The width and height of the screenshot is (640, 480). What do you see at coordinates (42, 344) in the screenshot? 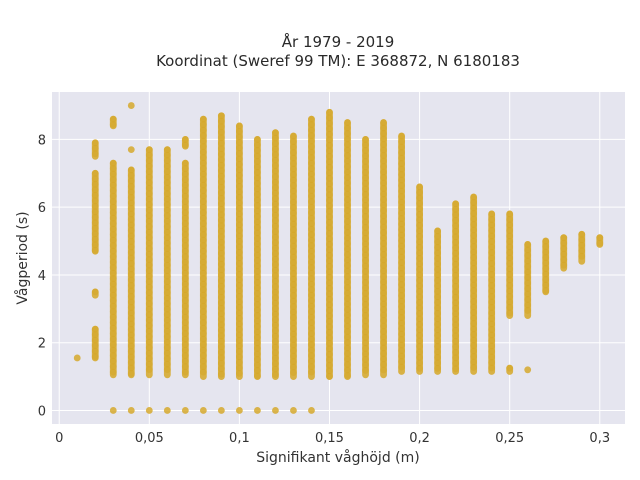
I see `y-tick-label: 2` at bounding box center [42, 344].